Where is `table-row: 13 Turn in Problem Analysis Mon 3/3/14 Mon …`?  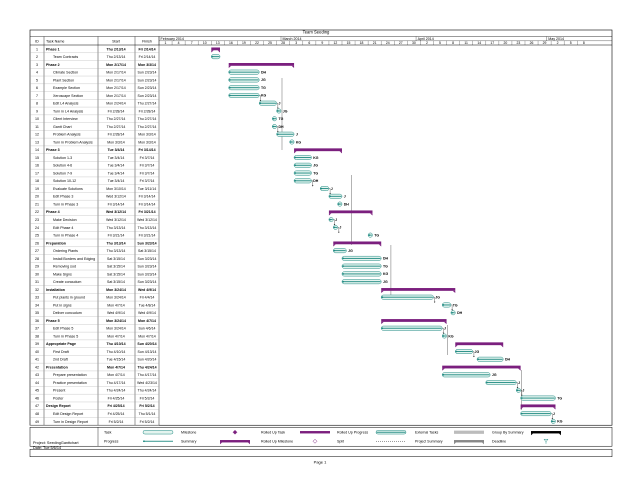 table-row: 13 Turn in Problem Analysis Mon 3/3/14 Mon … is located at coordinates (95, 142).